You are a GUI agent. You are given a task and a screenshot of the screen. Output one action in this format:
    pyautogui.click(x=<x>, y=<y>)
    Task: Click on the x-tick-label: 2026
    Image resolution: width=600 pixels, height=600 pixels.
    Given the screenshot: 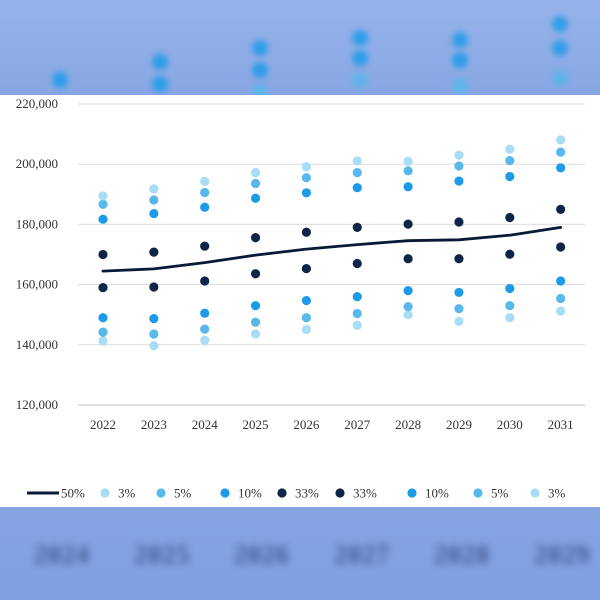 What is the action you would take?
    pyautogui.click(x=306, y=424)
    